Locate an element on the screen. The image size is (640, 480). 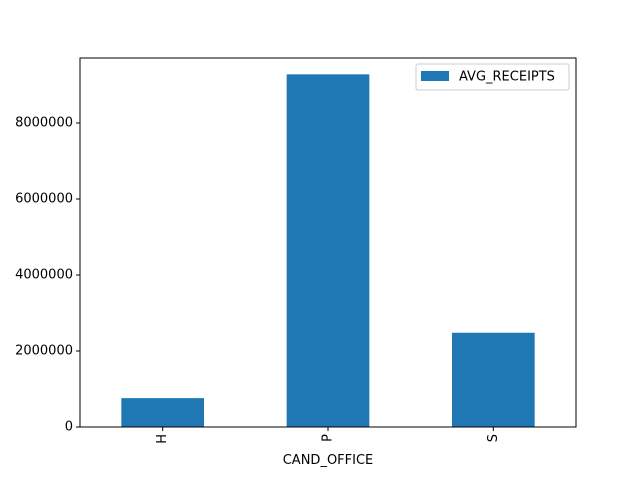
bar-p is located at coordinates (328, 251).